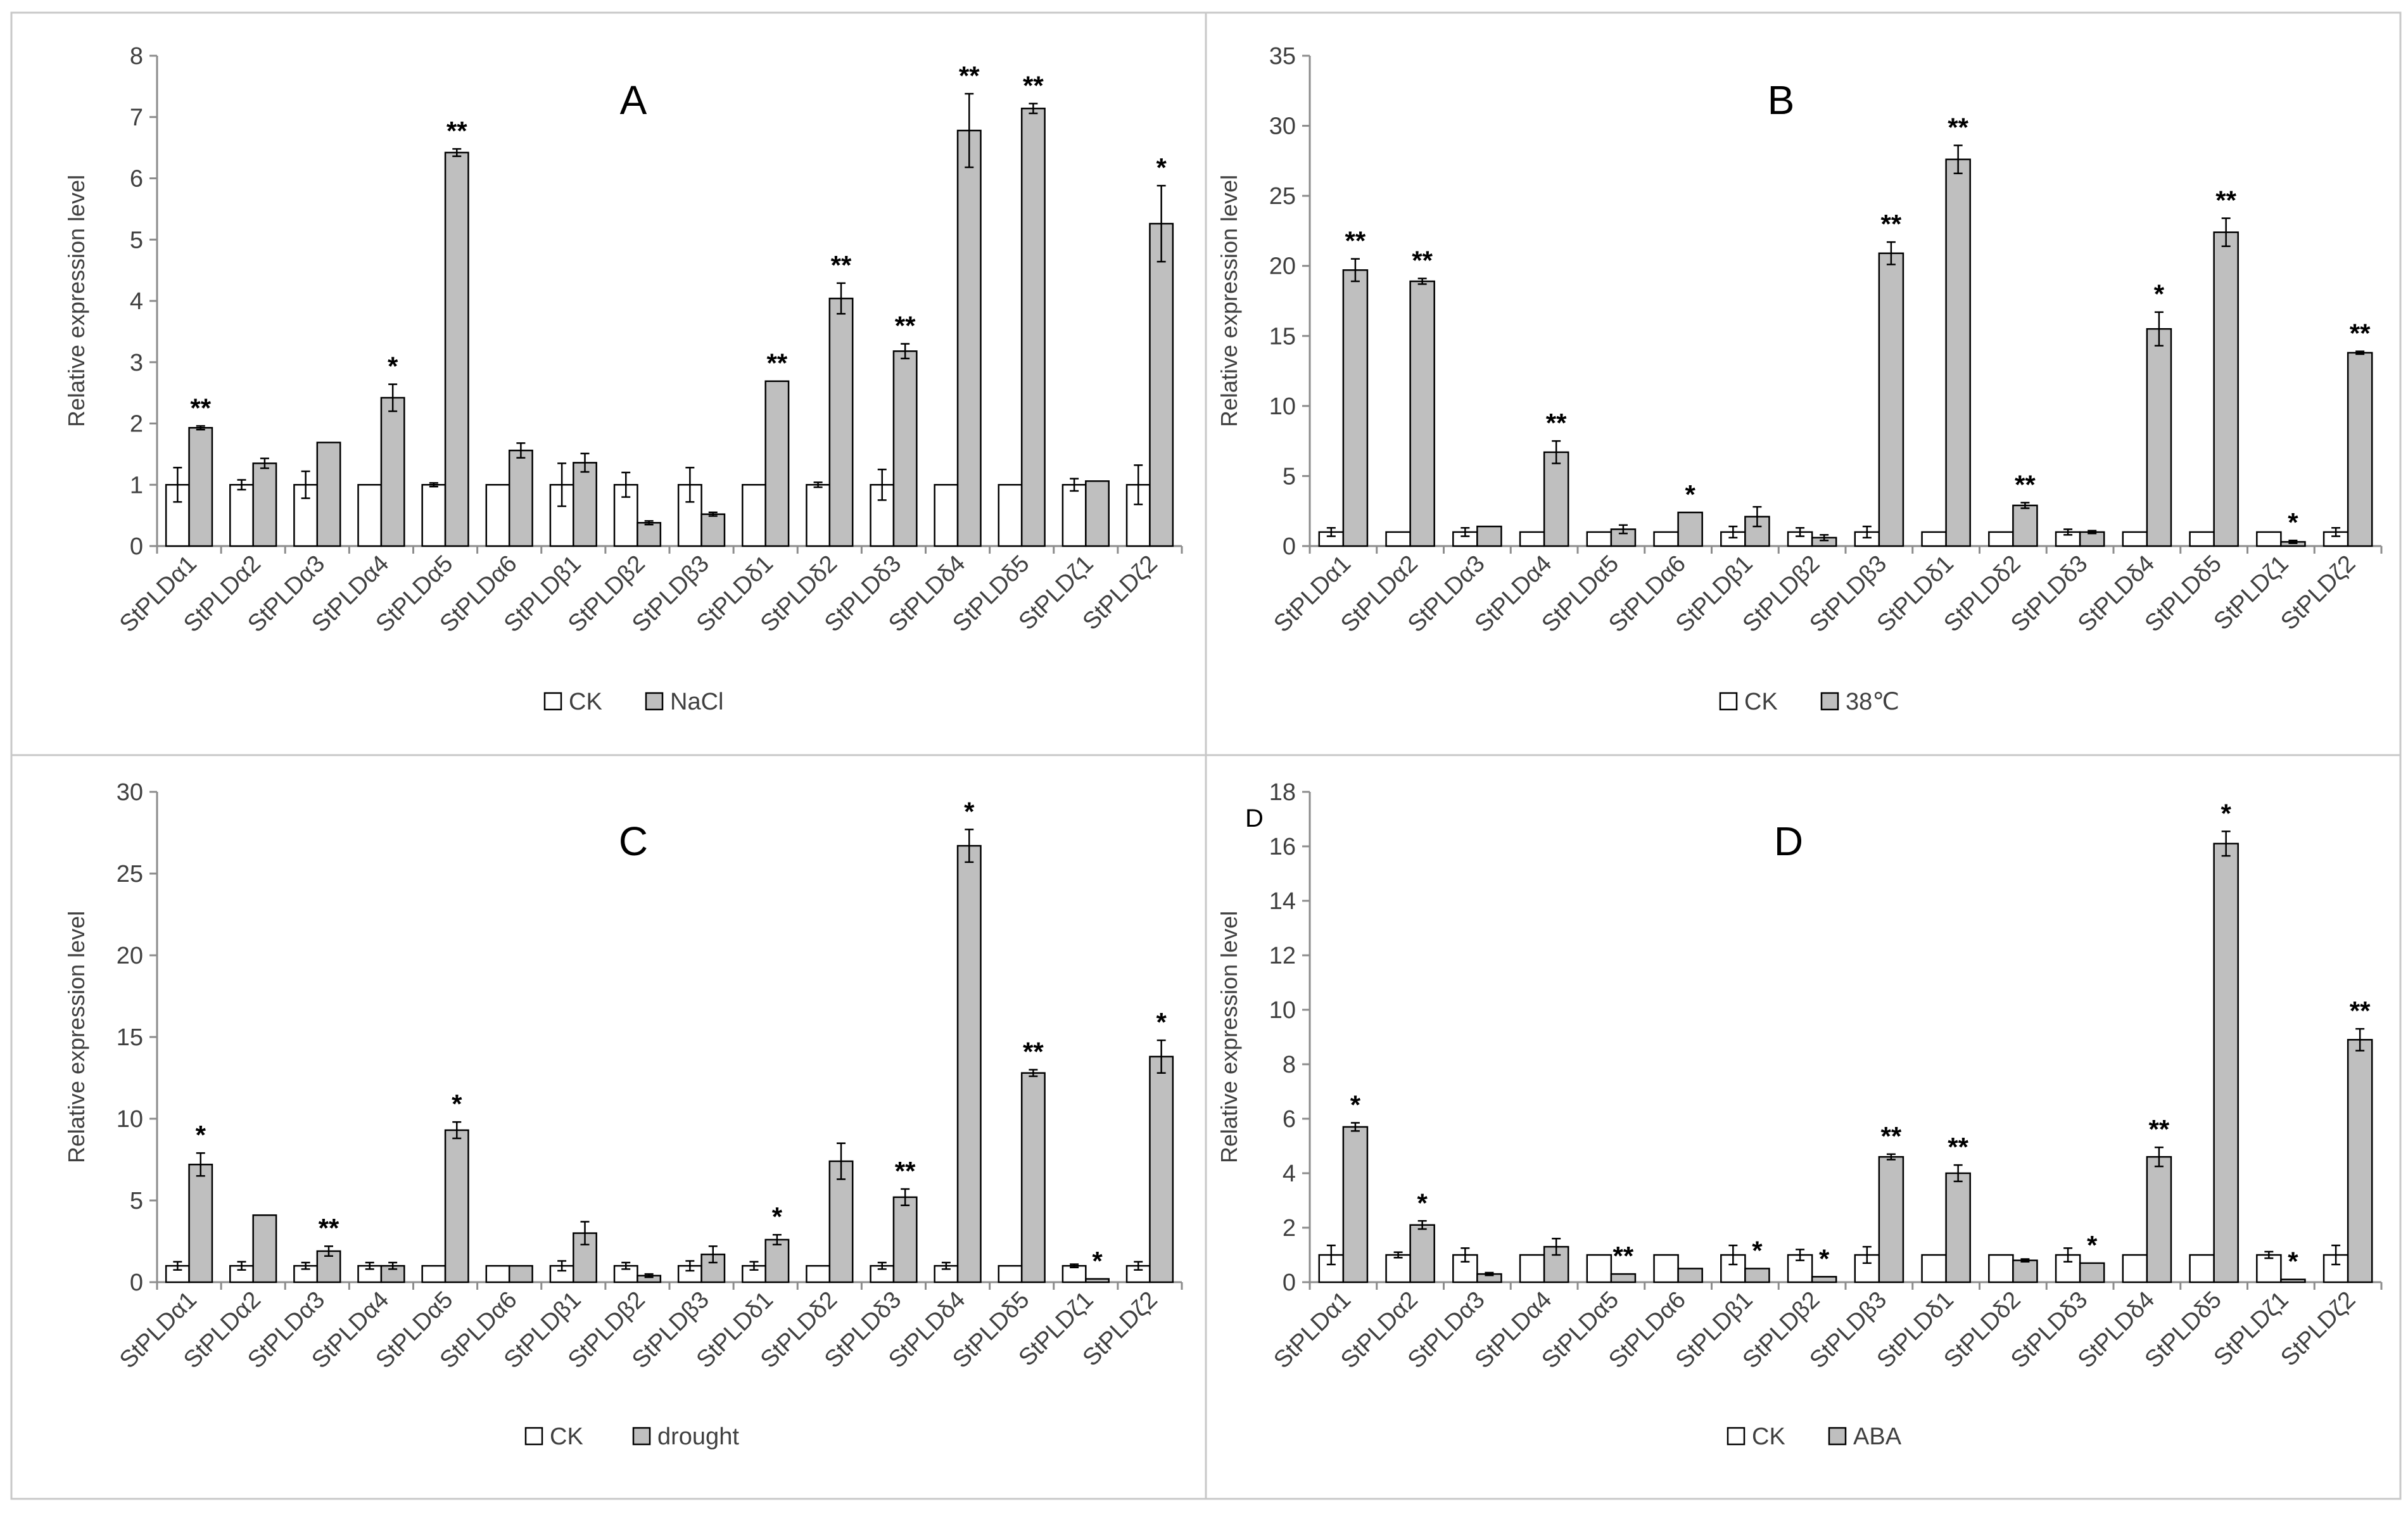  Describe the element at coordinates (1282, 56) in the screenshot. I see `y-tick-label: 35` at that location.